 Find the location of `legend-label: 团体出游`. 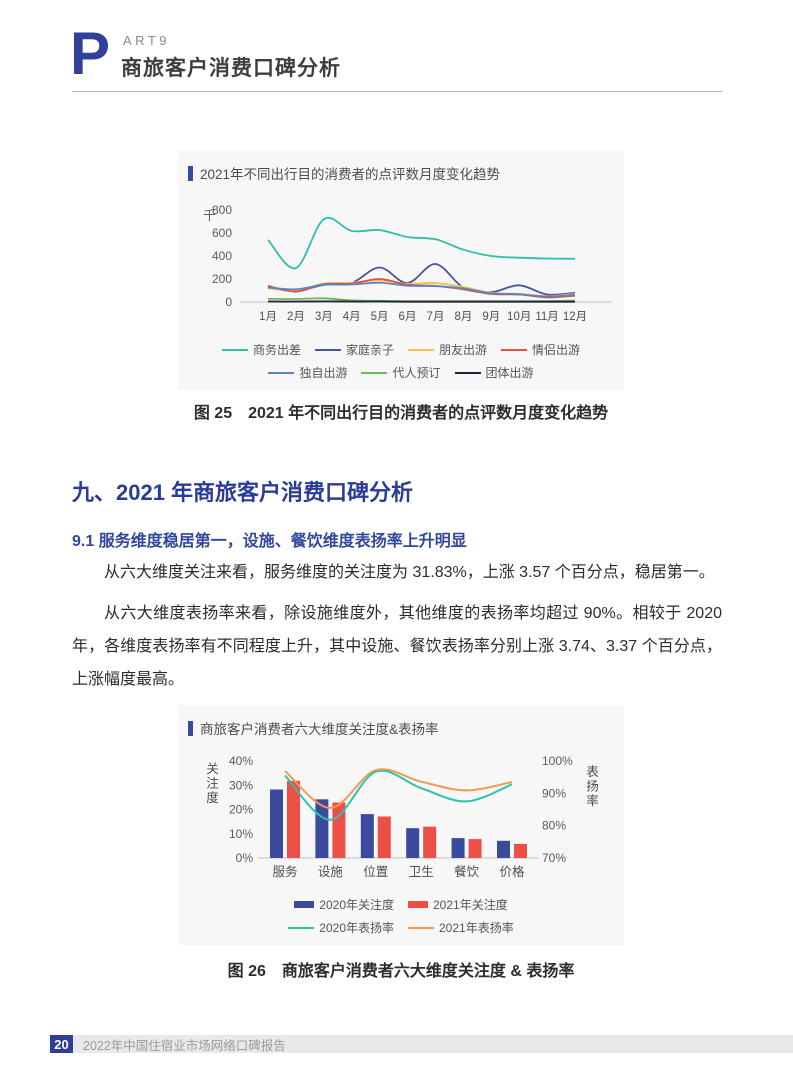

legend-label: 团体出游 is located at coordinates (509, 373).